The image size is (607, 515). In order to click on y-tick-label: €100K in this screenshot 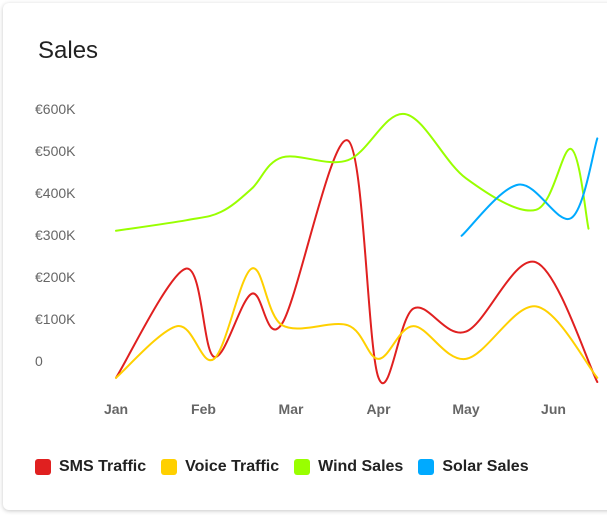, I will do `click(55, 319)`.